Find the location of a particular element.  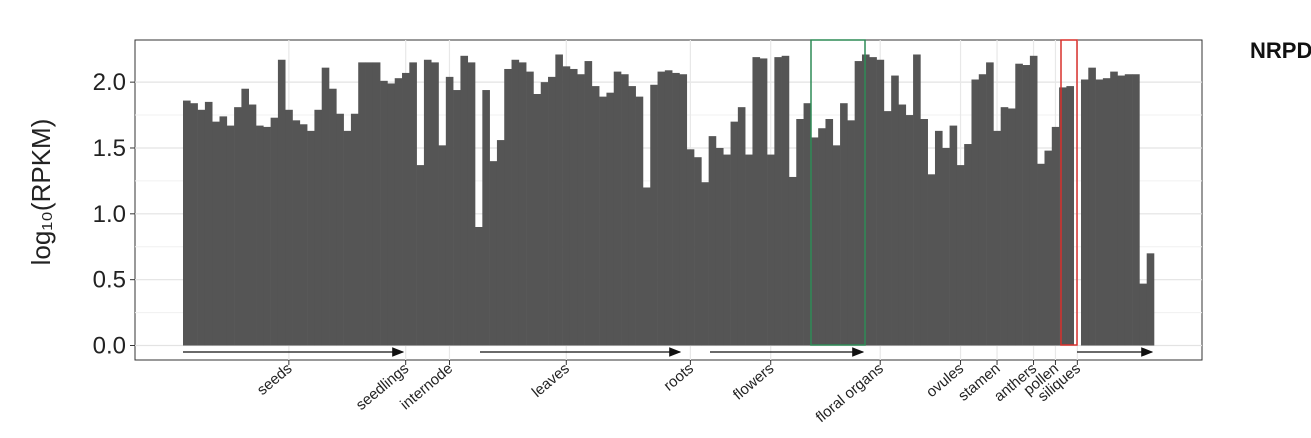

y-axis-title: log₁₀(RPKM) is located at coordinates (41, 192).